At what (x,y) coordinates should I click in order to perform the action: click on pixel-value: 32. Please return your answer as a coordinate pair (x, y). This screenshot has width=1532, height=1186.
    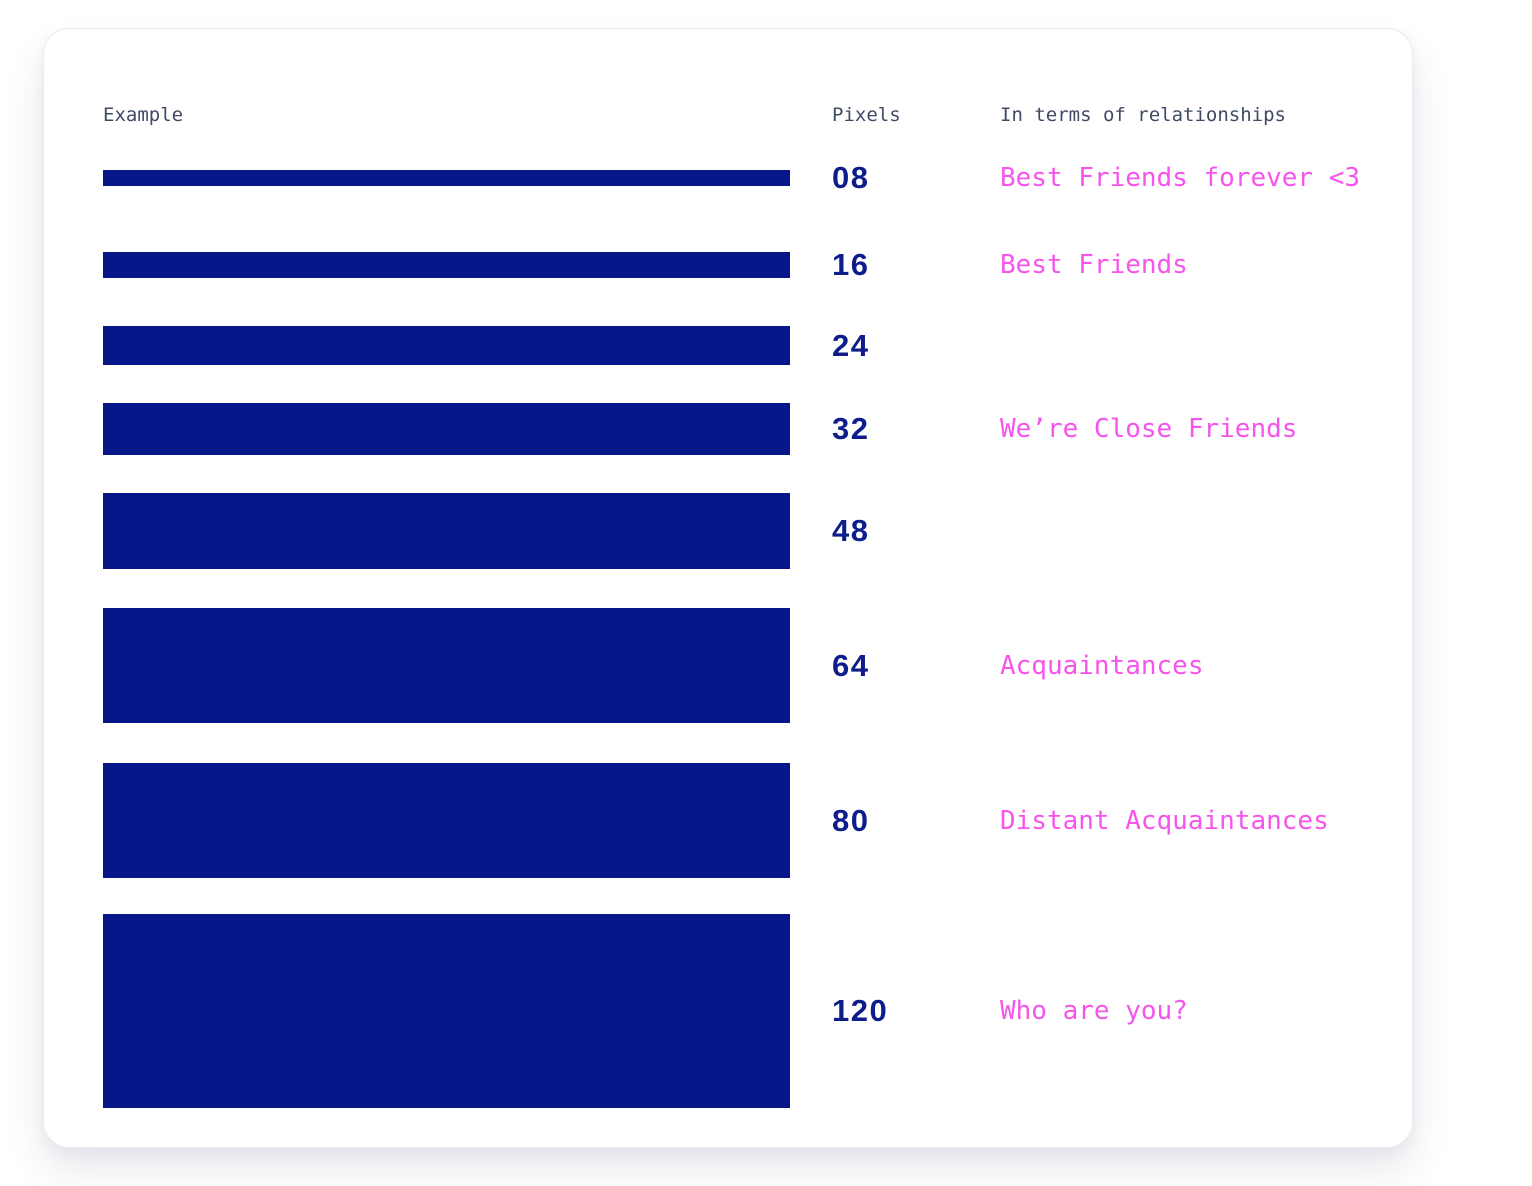
    Looking at the image, I should click on (851, 428).